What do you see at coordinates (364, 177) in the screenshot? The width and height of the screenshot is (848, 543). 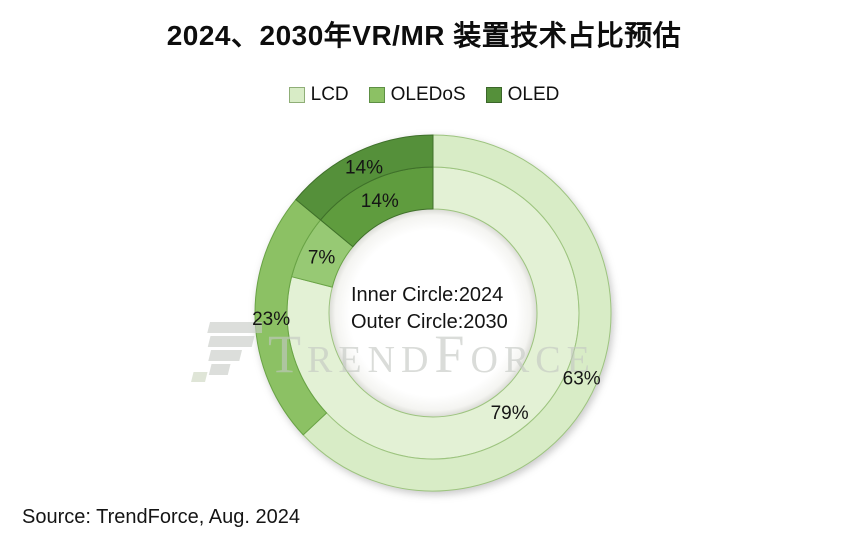 I see `segment-2030-OLED` at bounding box center [364, 177].